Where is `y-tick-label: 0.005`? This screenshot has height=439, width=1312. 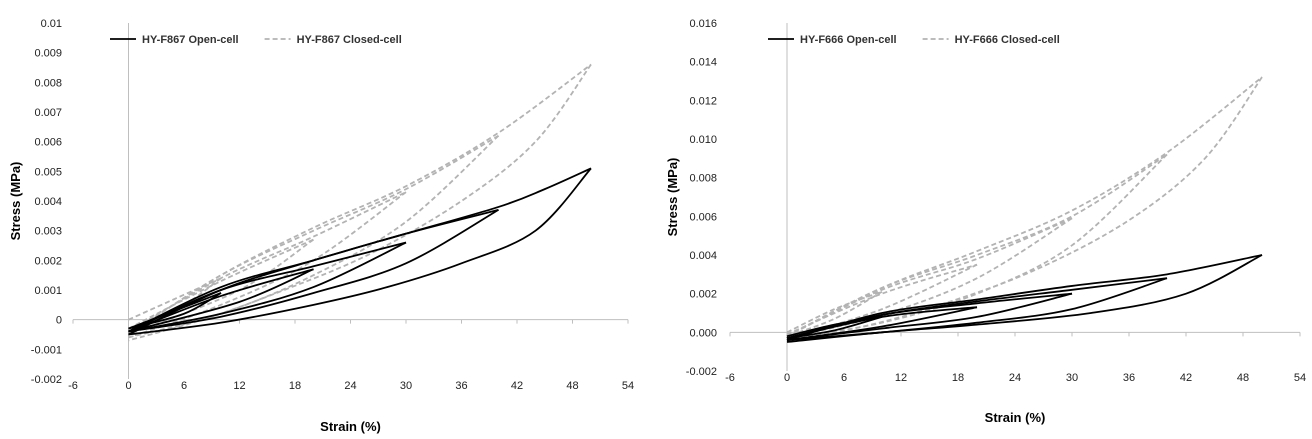
y-tick-label: 0.005 is located at coordinates (48, 172).